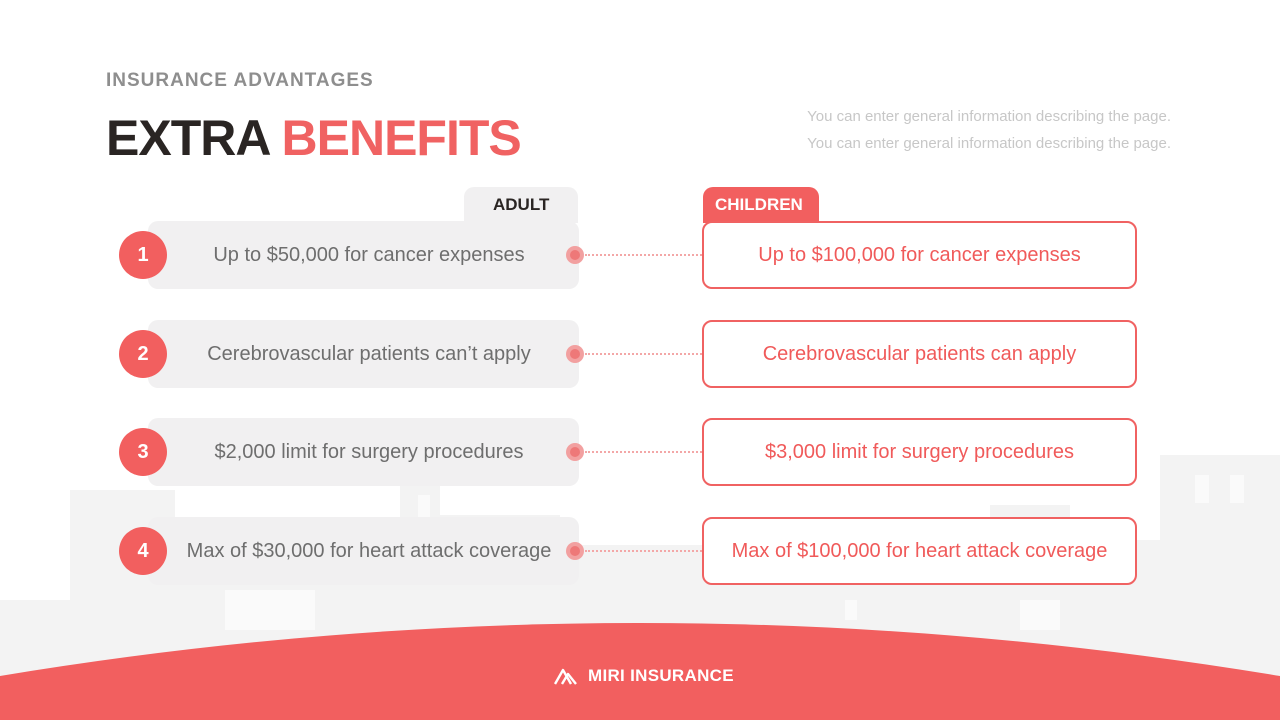 The width and height of the screenshot is (1280, 720). I want to click on brand-logo: MIRI INSURANCE, so click(644, 676).